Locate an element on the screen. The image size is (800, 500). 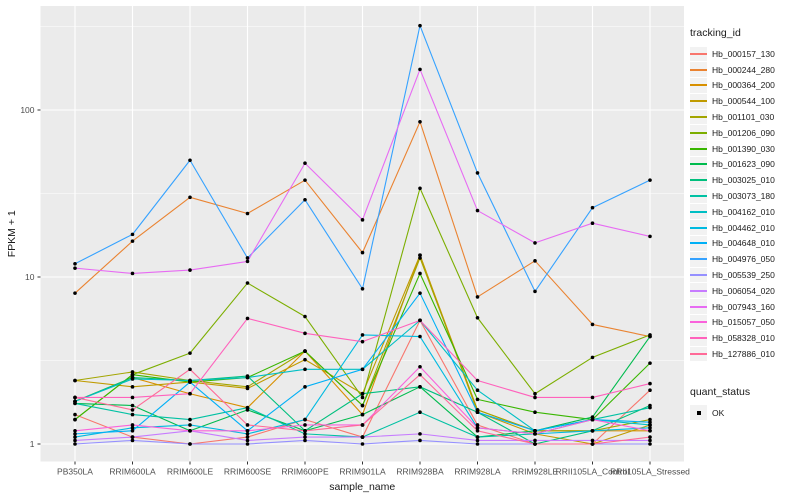
legend-label: Hb_001390_030 is located at coordinates (743, 148).